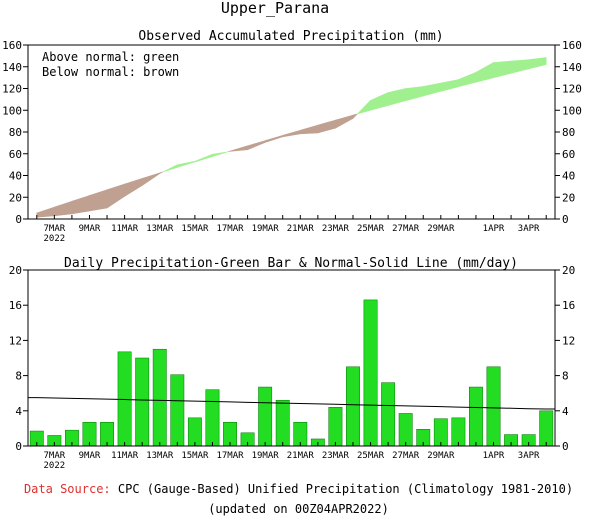 The height and width of the screenshot is (518, 597). What do you see at coordinates (568, 176) in the screenshot?
I see `y-tick-label-right: 40` at bounding box center [568, 176].